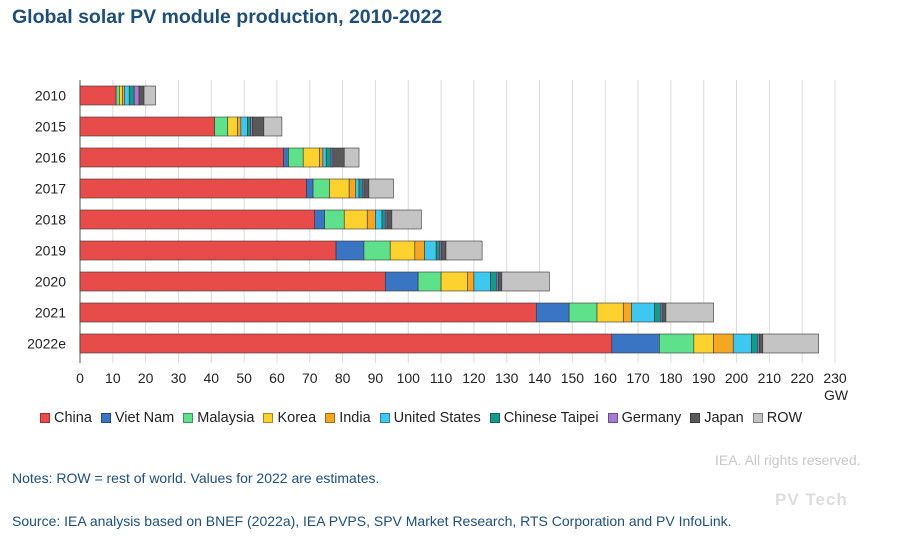 This screenshot has width=898, height=538. Describe the element at coordinates (50, 127) in the screenshot. I see `y-tick-label: 2015` at that location.